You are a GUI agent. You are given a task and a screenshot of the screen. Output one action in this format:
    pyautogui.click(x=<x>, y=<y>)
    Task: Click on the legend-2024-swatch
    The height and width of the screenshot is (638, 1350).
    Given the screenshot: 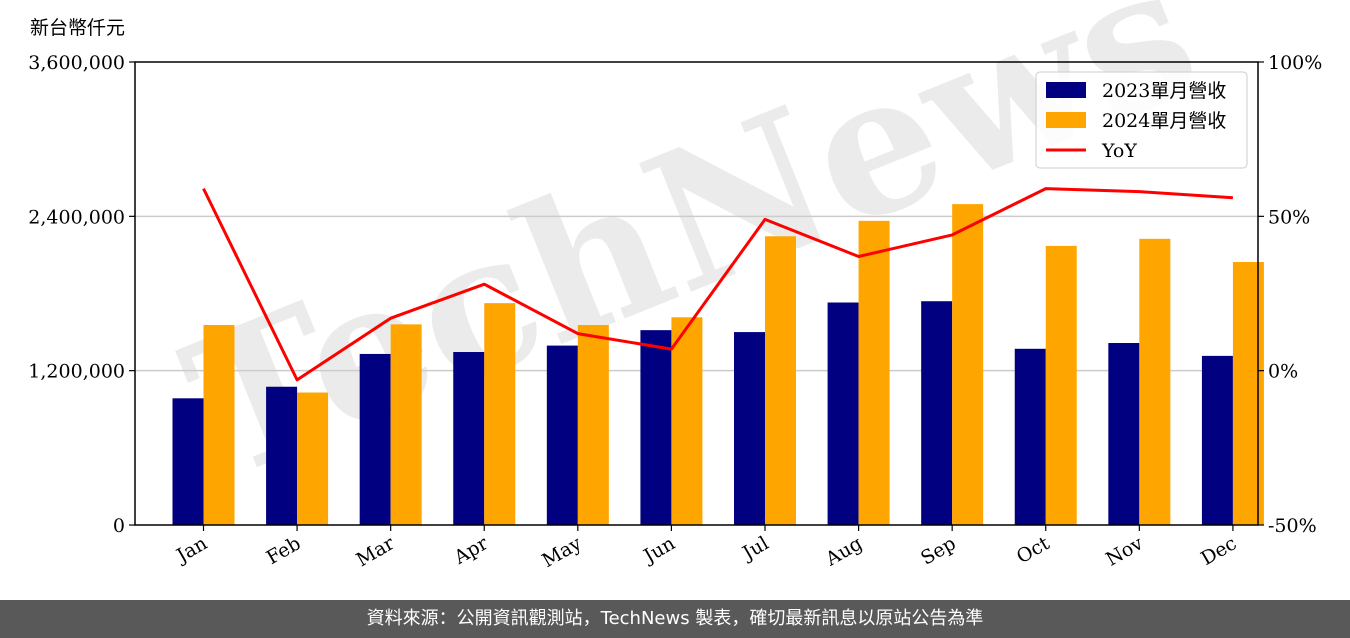 What is the action you would take?
    pyautogui.click(x=1066, y=120)
    